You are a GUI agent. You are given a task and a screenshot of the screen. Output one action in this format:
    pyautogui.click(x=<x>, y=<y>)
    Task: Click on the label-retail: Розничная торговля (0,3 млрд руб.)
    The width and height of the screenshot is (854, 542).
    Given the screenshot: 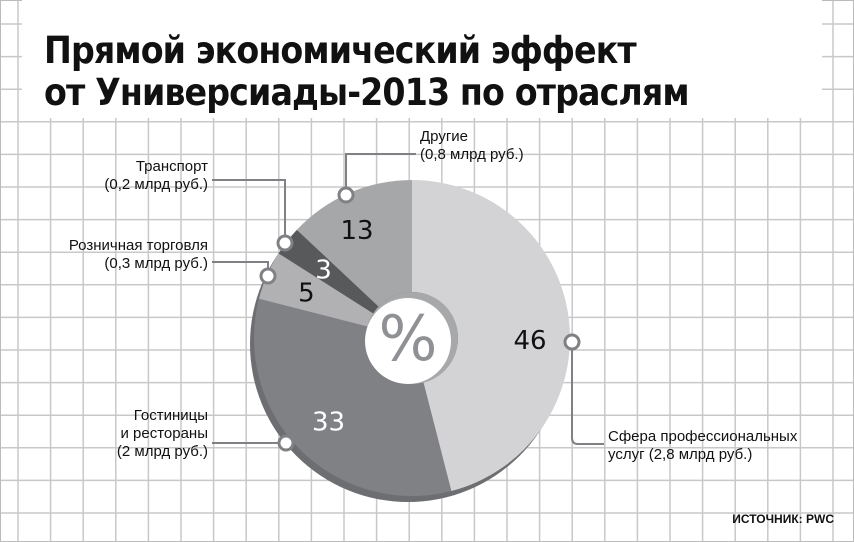 What is the action you would take?
    pyautogui.click(x=138, y=254)
    